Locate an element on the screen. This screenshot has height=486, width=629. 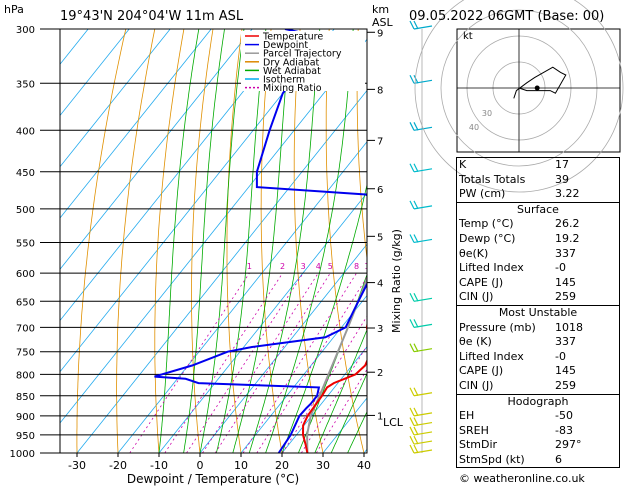
row-label: SREH is located at coordinates (474, 430).